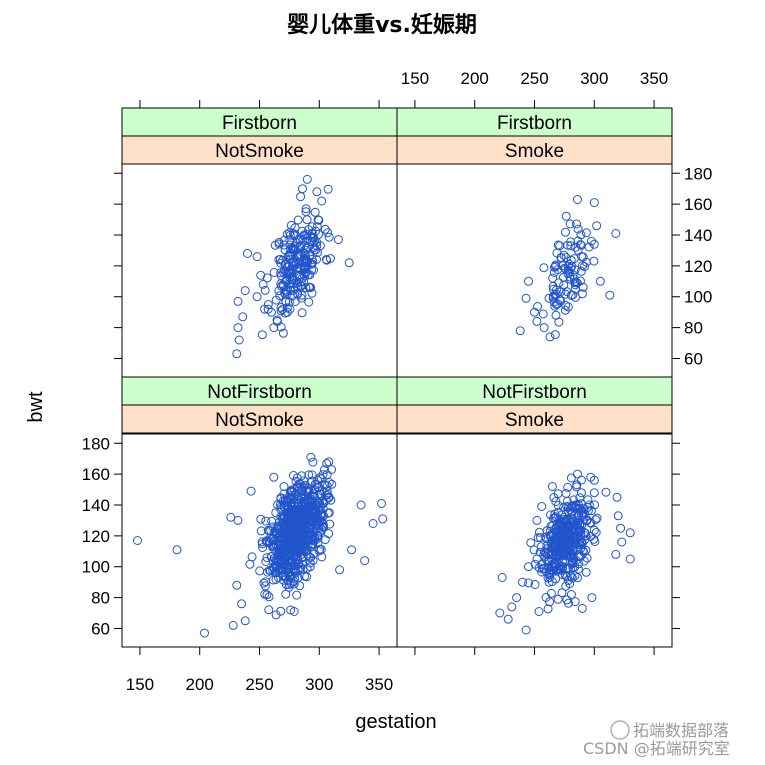 The image size is (765, 765). What do you see at coordinates (693, 358) in the screenshot?
I see `y-tick-label-right: 60` at bounding box center [693, 358].